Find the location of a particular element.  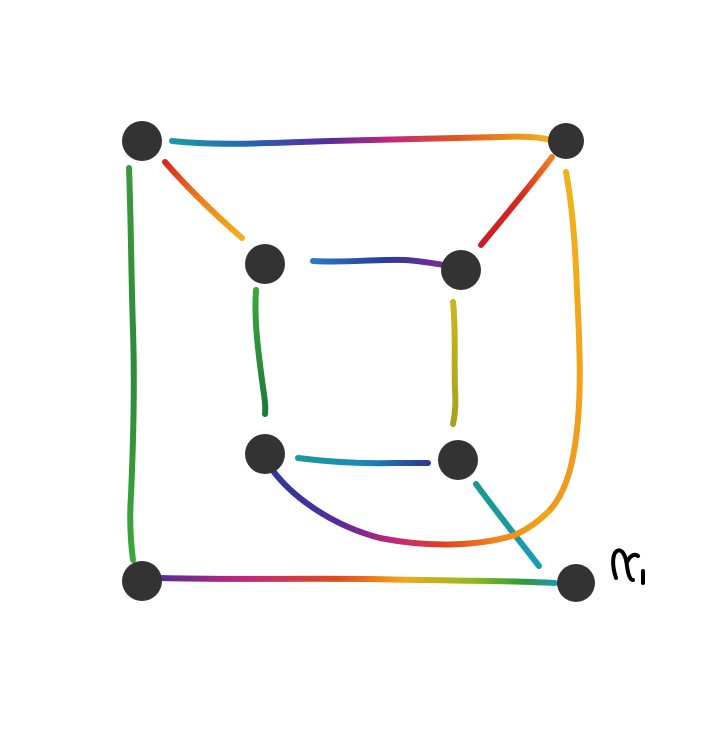

edge-outer-right is located at coordinates (564, 342).